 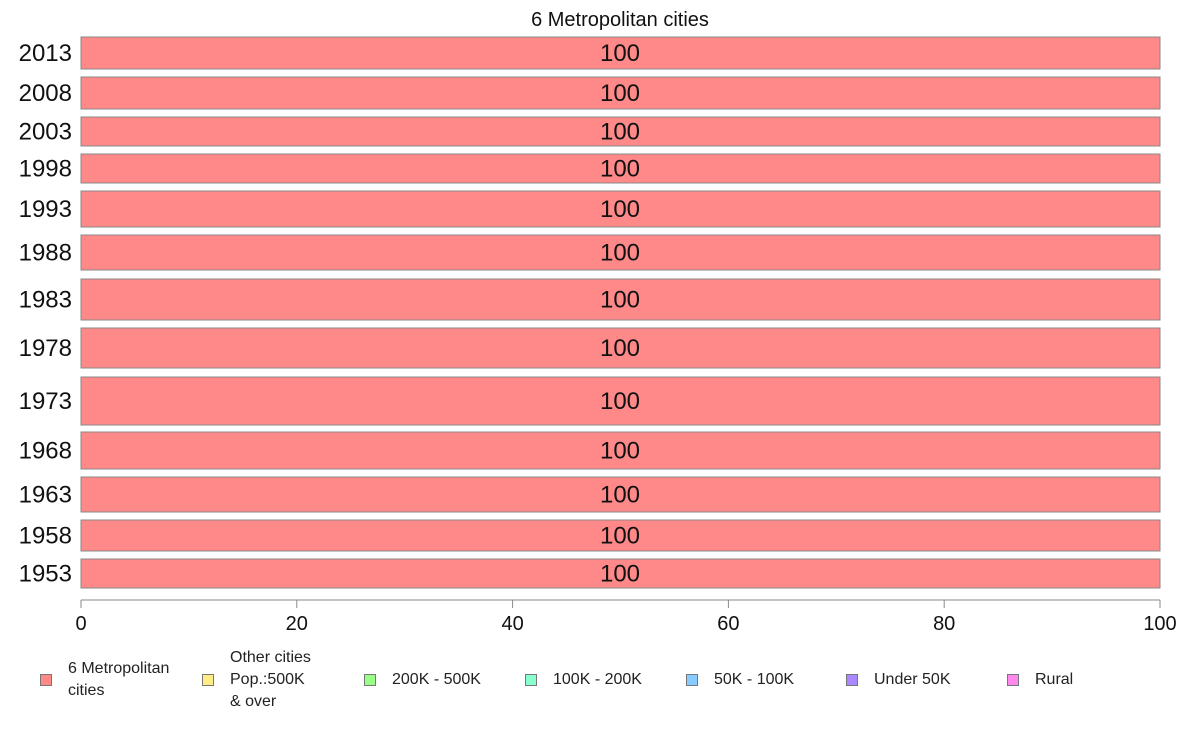 I want to click on legend-item-0: 6 Metropolitan cities, so click(x=104, y=680).